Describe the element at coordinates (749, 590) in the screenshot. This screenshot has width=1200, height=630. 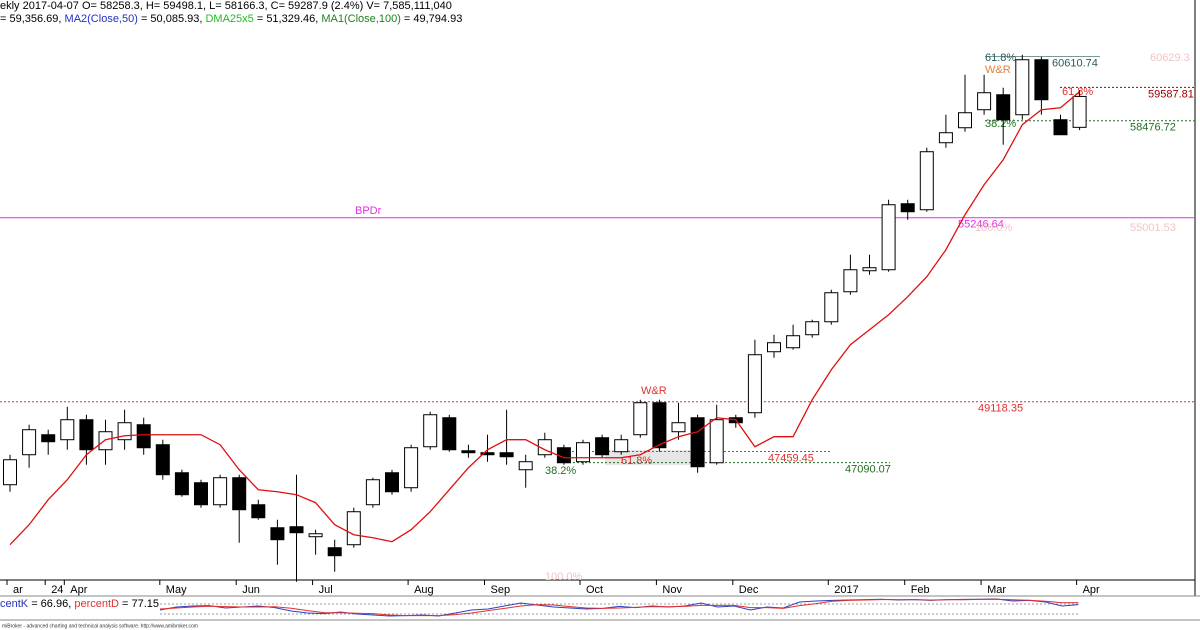
I see `x-tick-label: Dec` at that location.